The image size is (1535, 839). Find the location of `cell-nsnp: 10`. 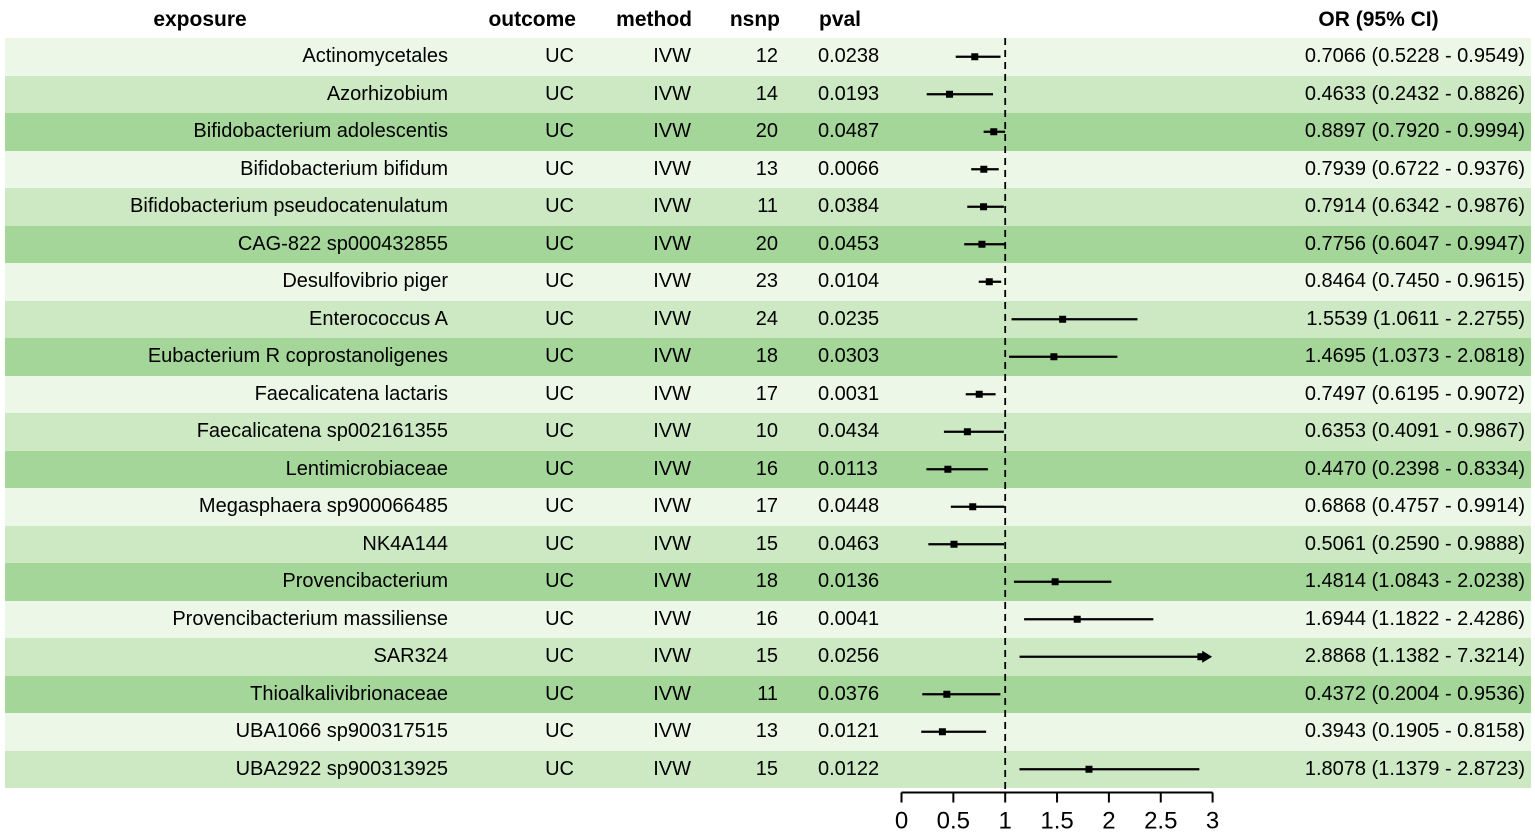

cell-nsnp: 10 is located at coordinates (766, 431).